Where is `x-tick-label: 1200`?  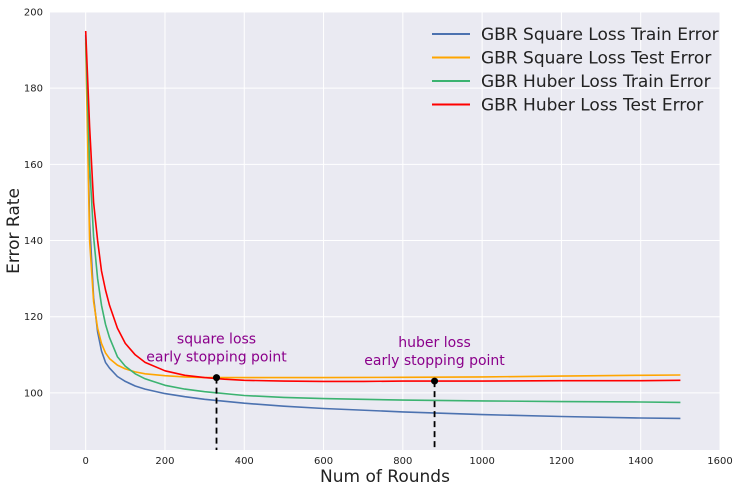
x-tick-label: 1200 is located at coordinates (561, 461).